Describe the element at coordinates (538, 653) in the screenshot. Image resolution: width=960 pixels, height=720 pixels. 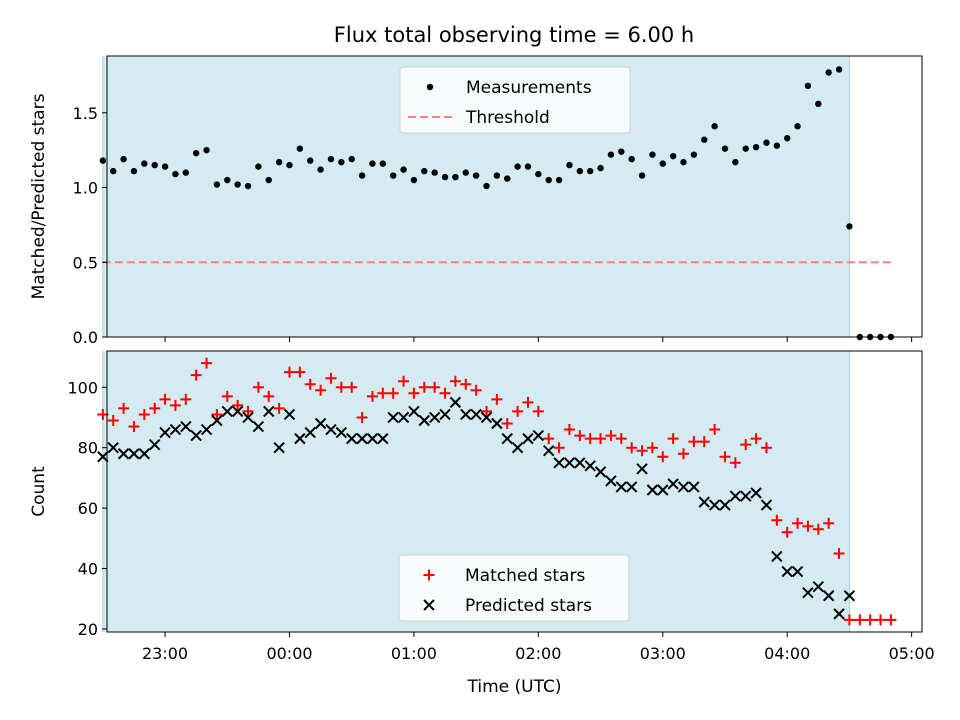
I see `x-tick-label: 02:00` at that location.